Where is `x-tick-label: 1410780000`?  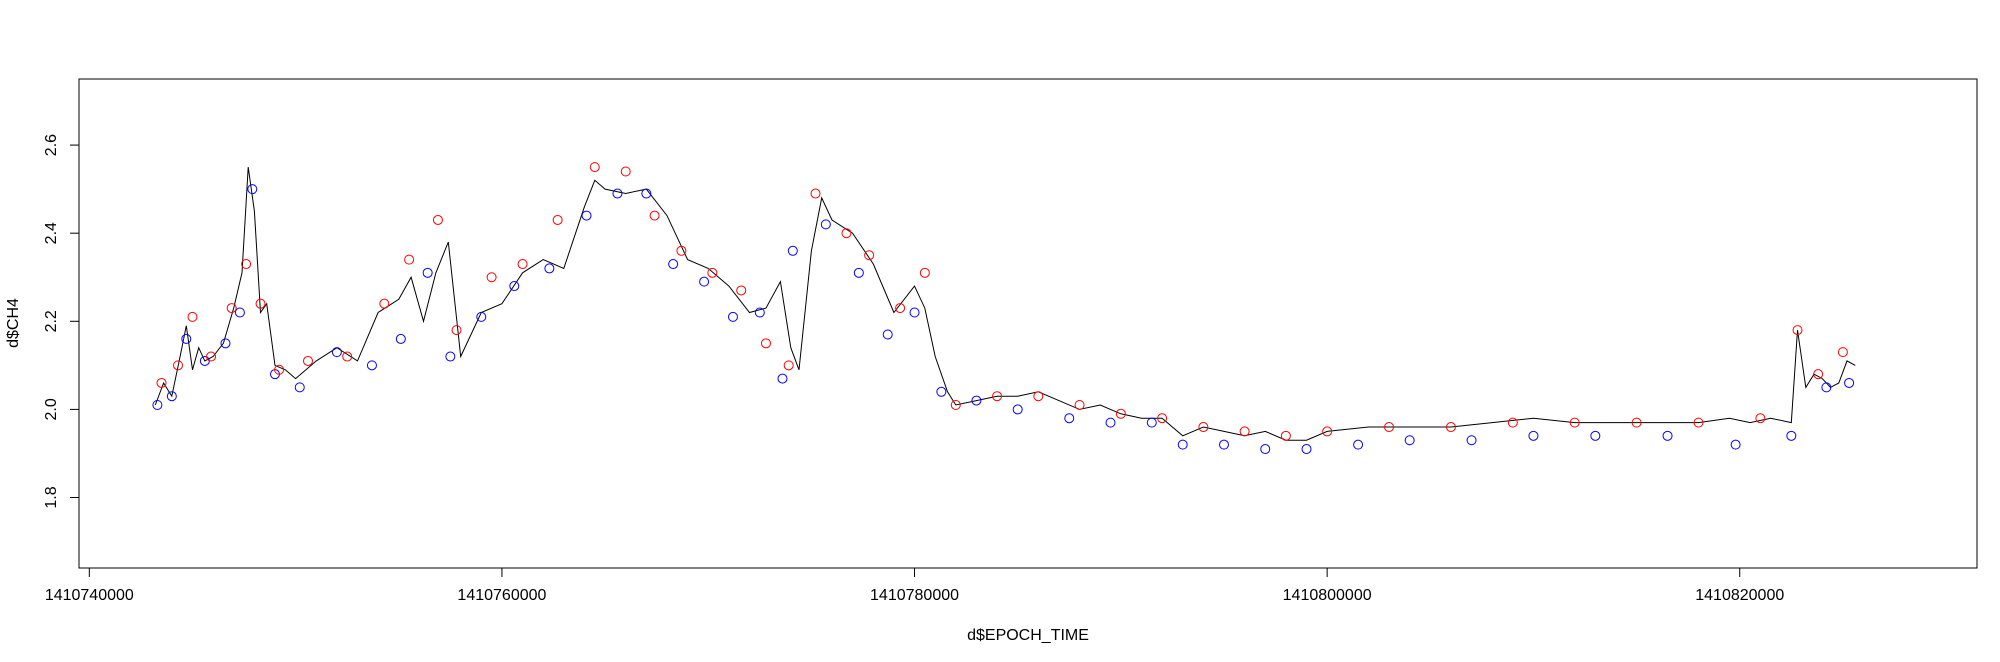 x-tick-label: 1410780000 is located at coordinates (914, 595).